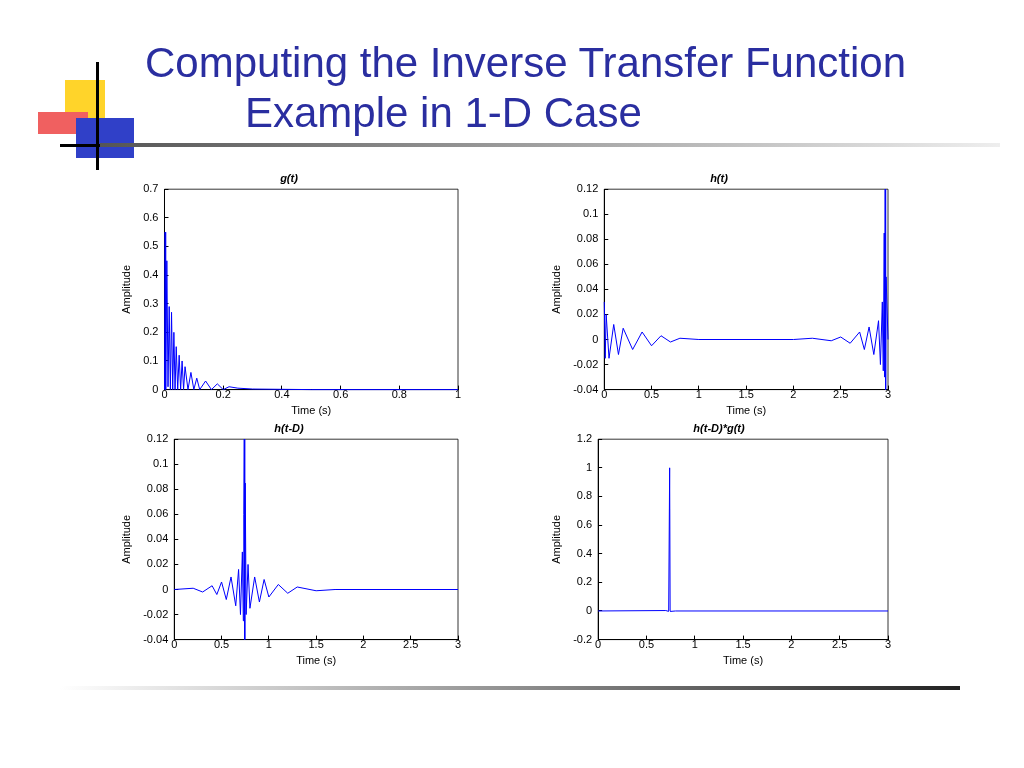 This screenshot has height=768, width=1024. Describe the element at coordinates (584, 495) in the screenshot. I see `y-tick-label: 0.8` at that location.